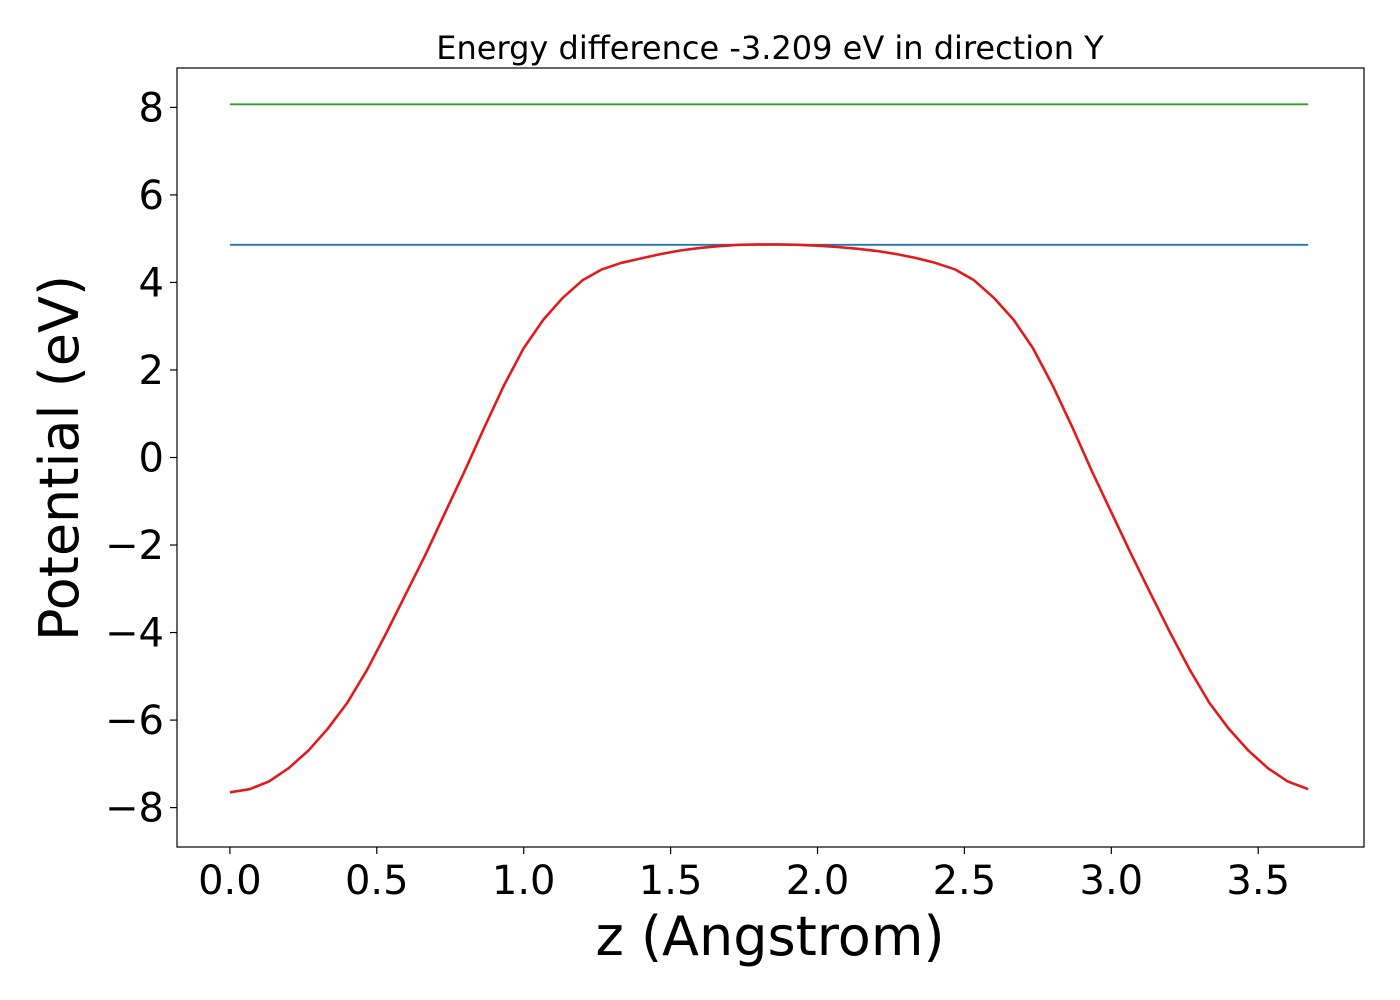 This screenshot has height=1000, width=1400. I want to click on x-tick-label: 3.0, so click(1112, 881).